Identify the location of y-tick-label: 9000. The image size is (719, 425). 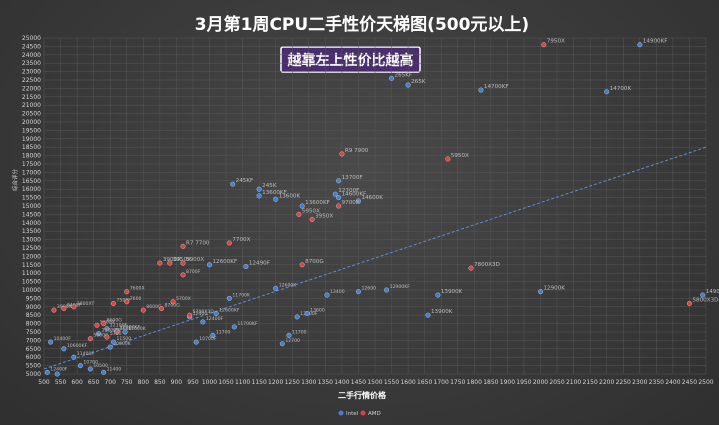
(33, 307).